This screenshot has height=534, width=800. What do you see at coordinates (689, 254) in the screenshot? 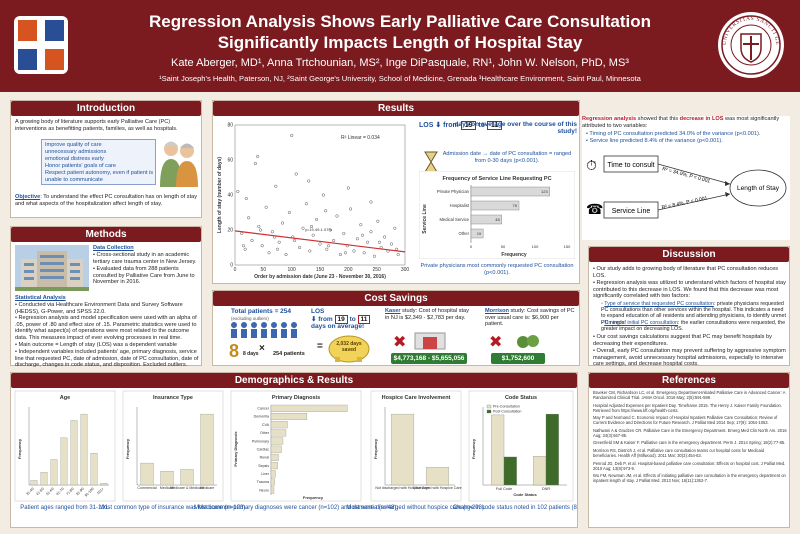
I see `discussion-heading: Discussion` at bounding box center [689, 254].